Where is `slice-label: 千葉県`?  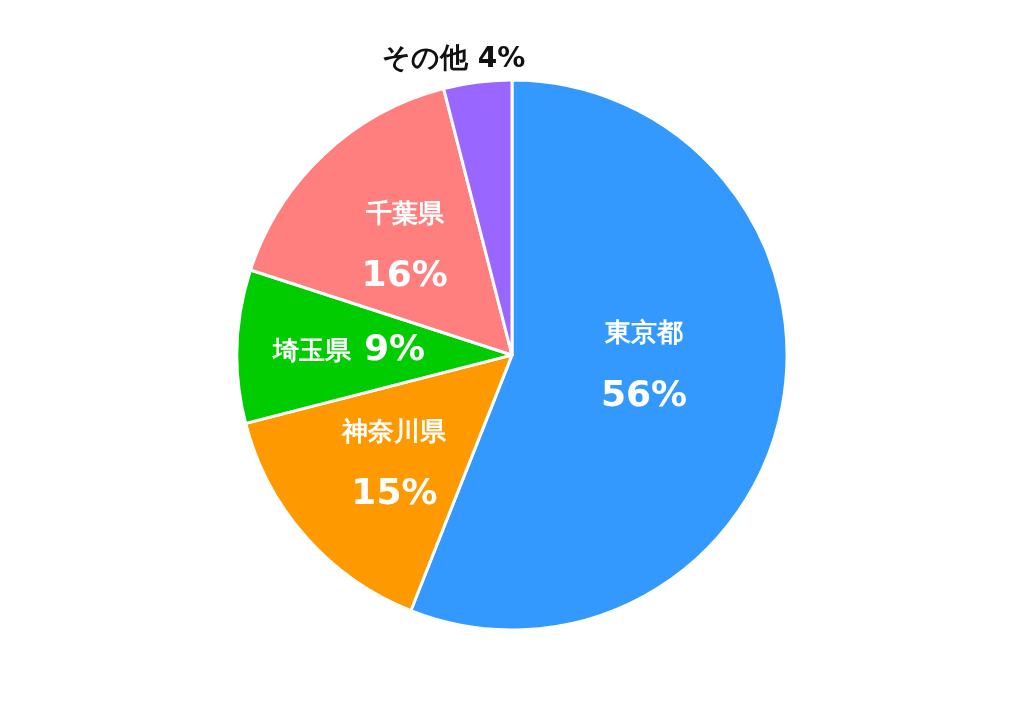
slice-label: 千葉県 is located at coordinates (404, 212).